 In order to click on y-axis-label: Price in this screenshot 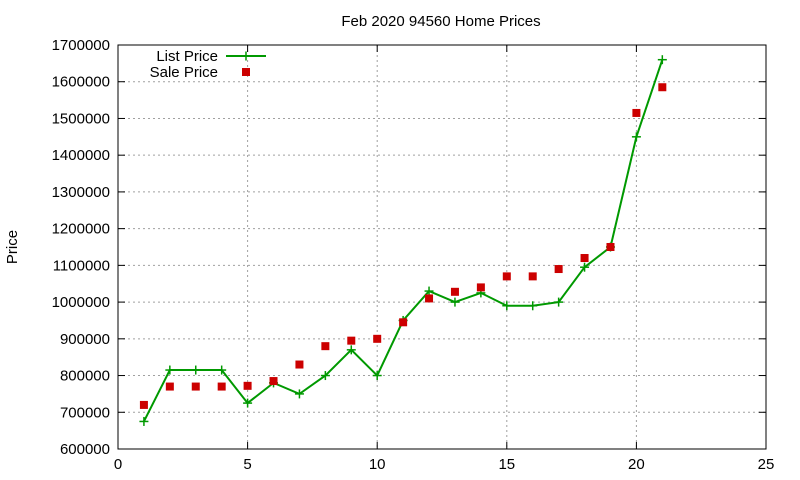, I will do `click(12, 247)`.